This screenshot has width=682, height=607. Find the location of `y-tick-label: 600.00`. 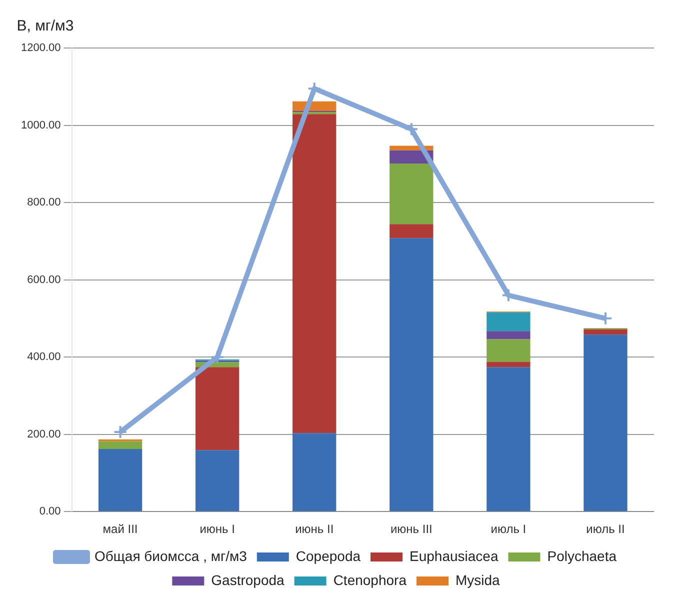

y-tick-label: 600.00 is located at coordinates (44, 280).